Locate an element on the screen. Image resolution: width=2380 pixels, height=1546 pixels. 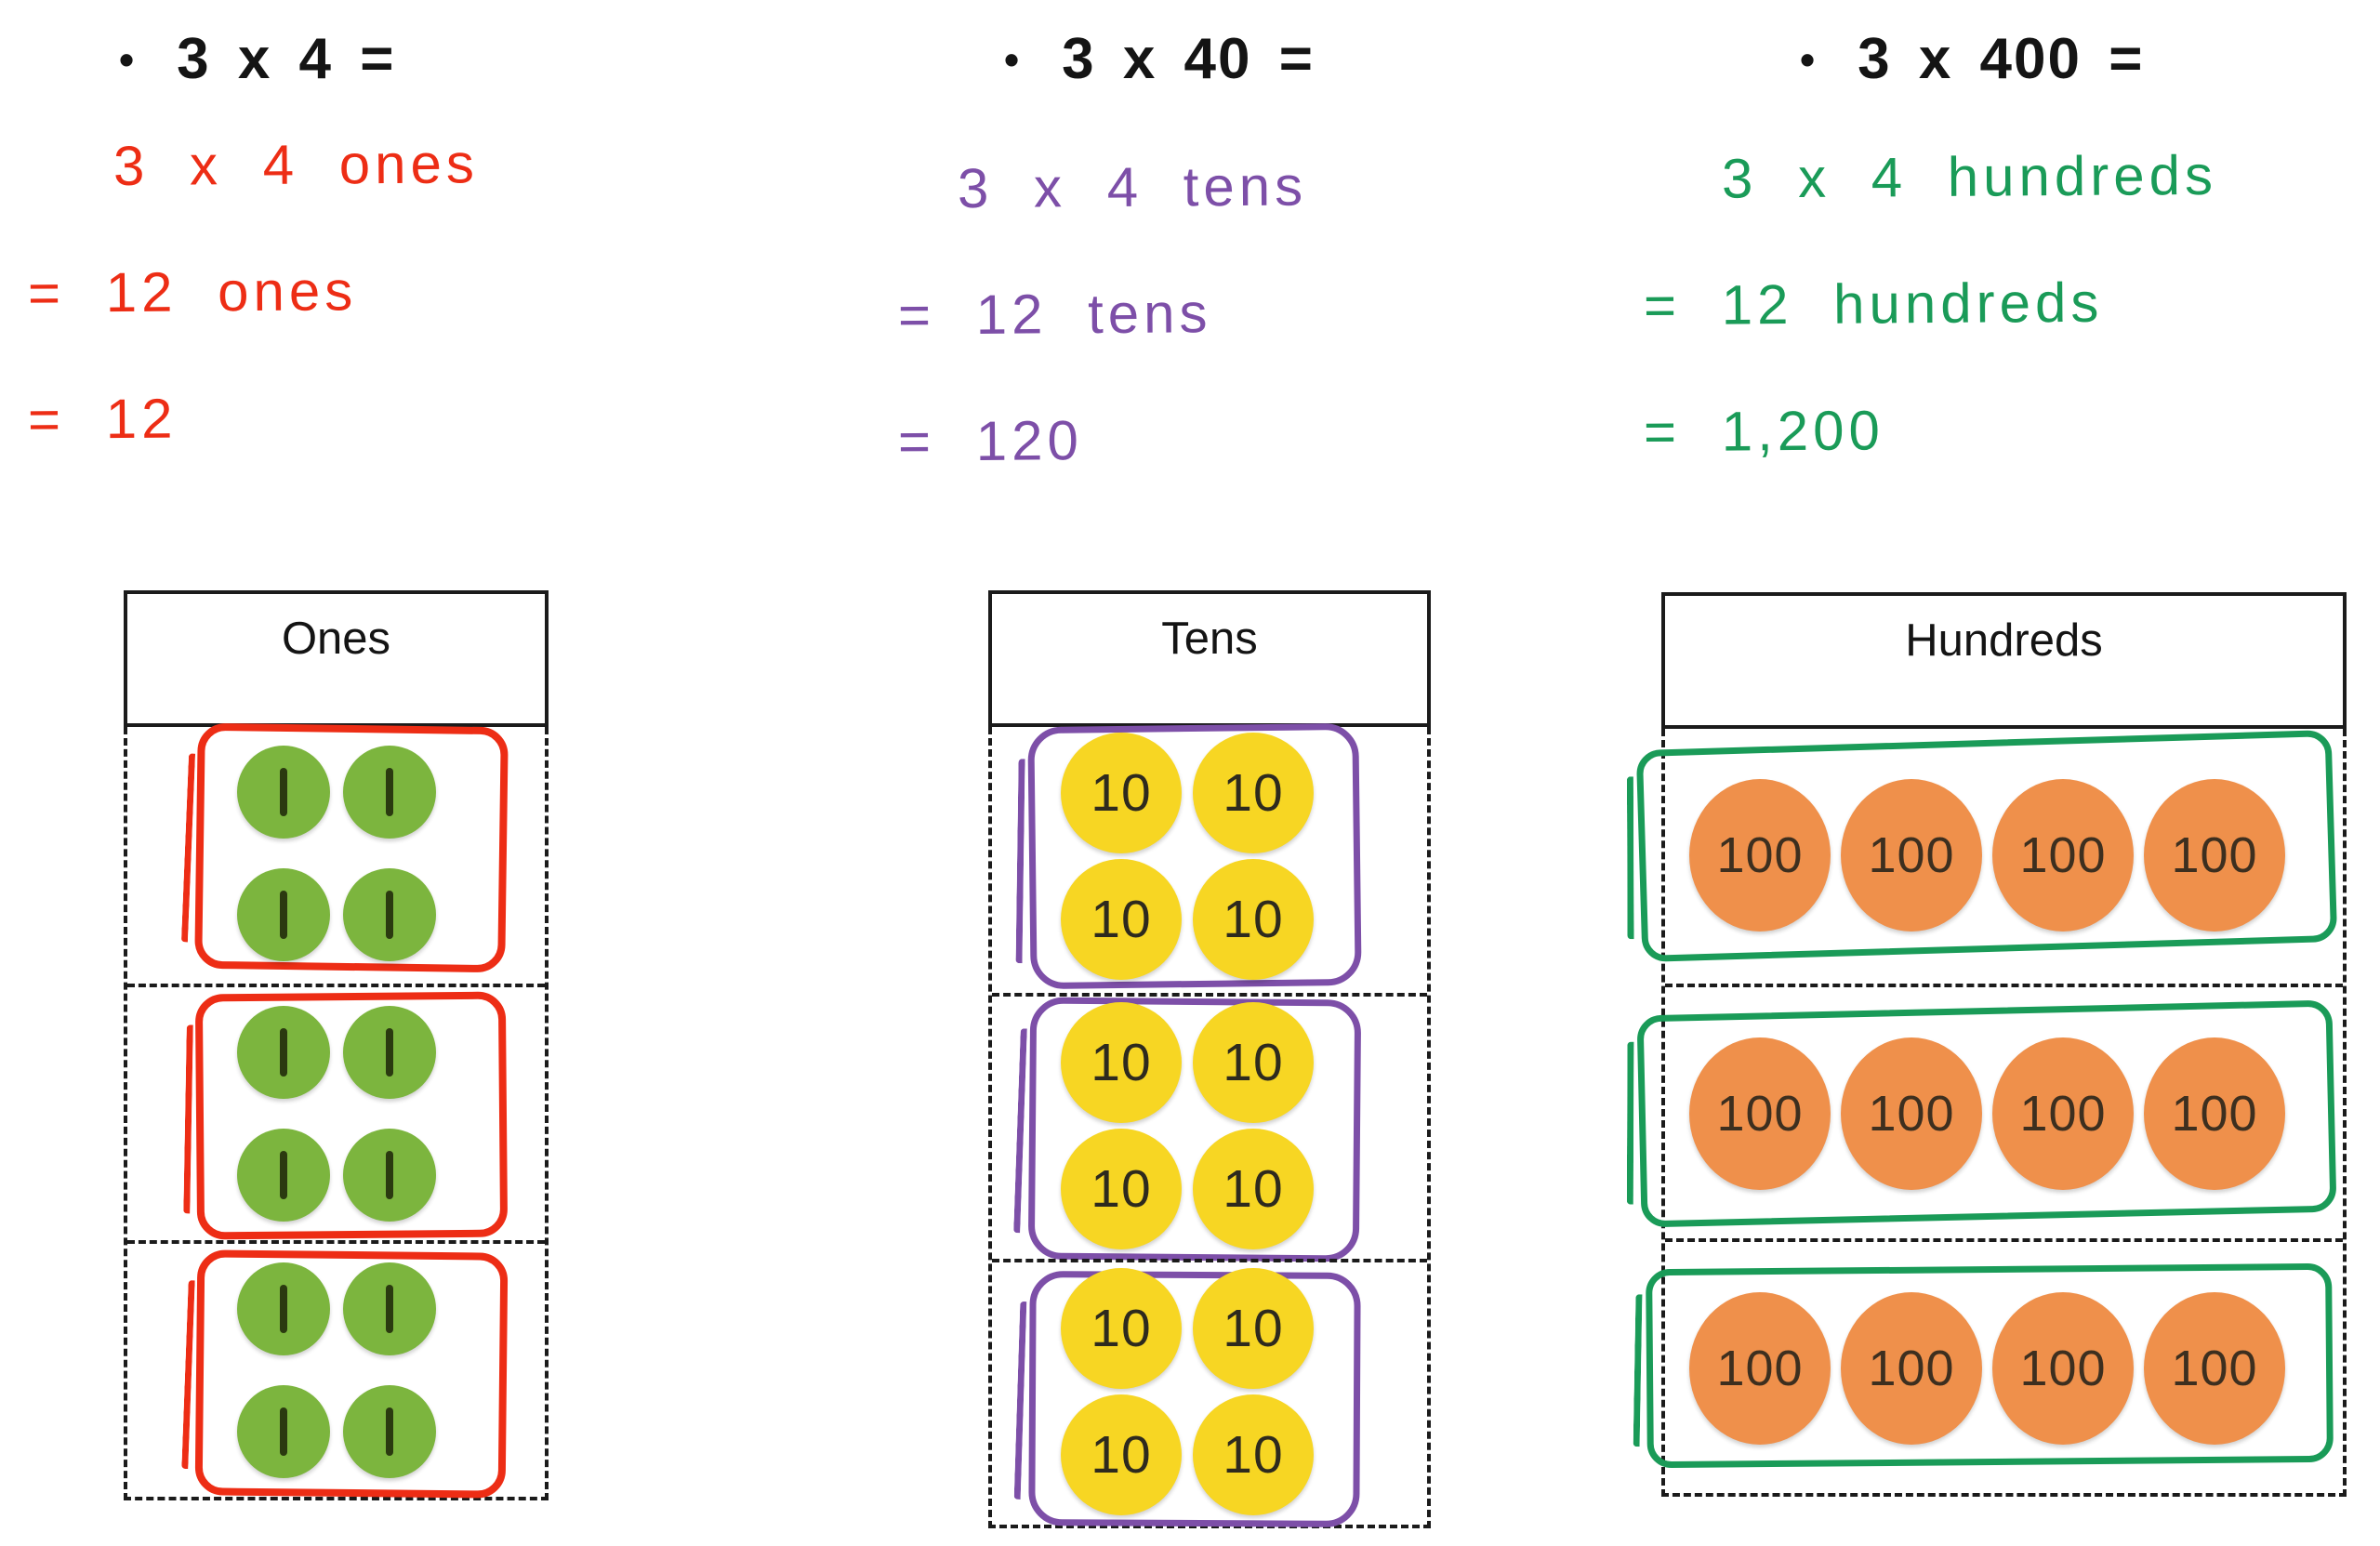
chart-body: 10 10 10 10 10 10 10 10 10 10 10 10 is located at coordinates (1209, 1125).